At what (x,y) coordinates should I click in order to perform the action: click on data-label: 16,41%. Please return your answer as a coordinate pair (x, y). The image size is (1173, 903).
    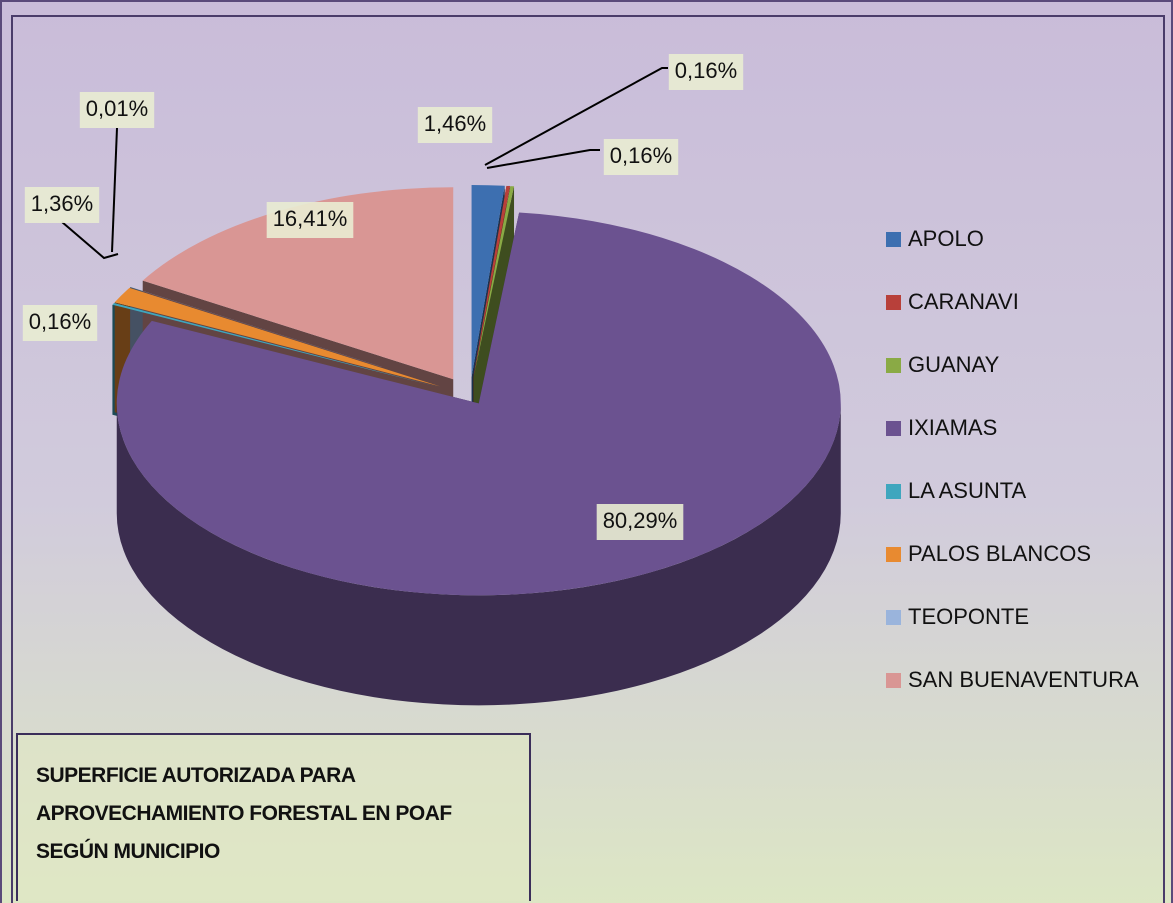
    Looking at the image, I should click on (310, 218).